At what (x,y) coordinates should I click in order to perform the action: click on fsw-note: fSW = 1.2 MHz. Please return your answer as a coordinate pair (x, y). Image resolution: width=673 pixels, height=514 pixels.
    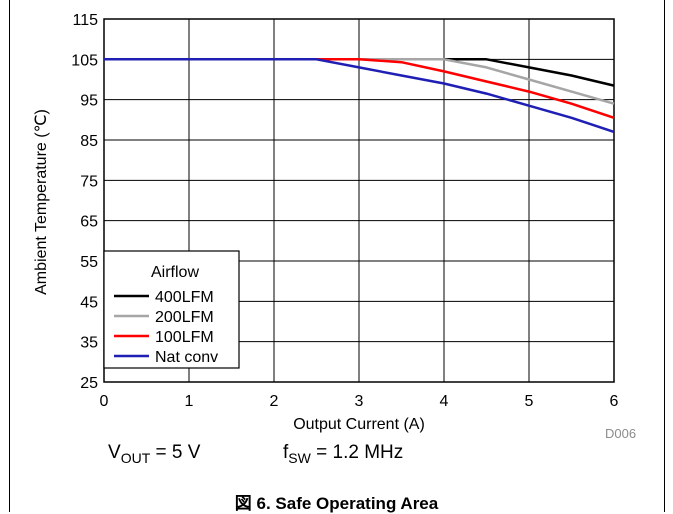
    Looking at the image, I should click on (343, 454).